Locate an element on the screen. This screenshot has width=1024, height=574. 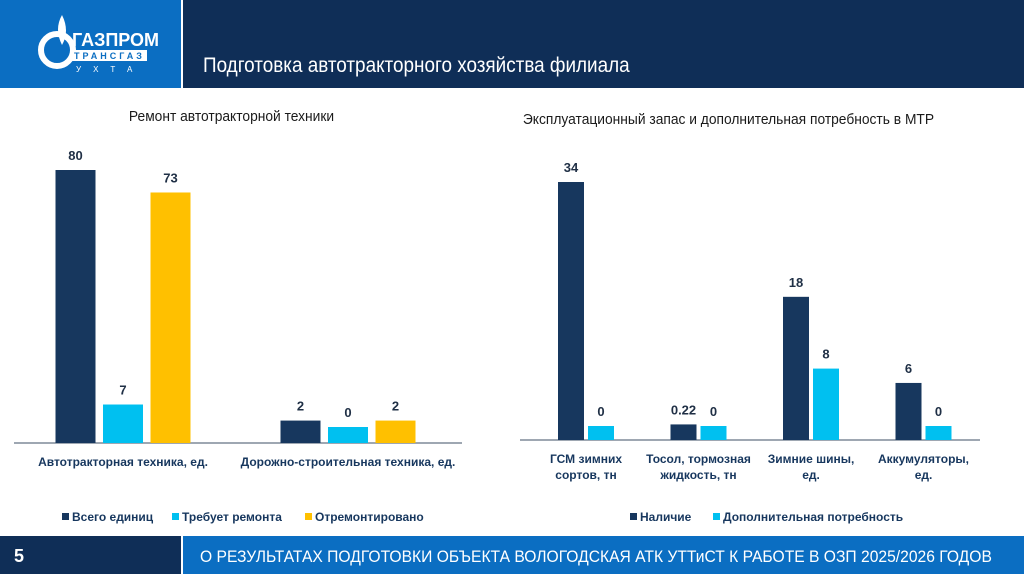
category-label: Зимние шины, is located at coordinates (811, 459).